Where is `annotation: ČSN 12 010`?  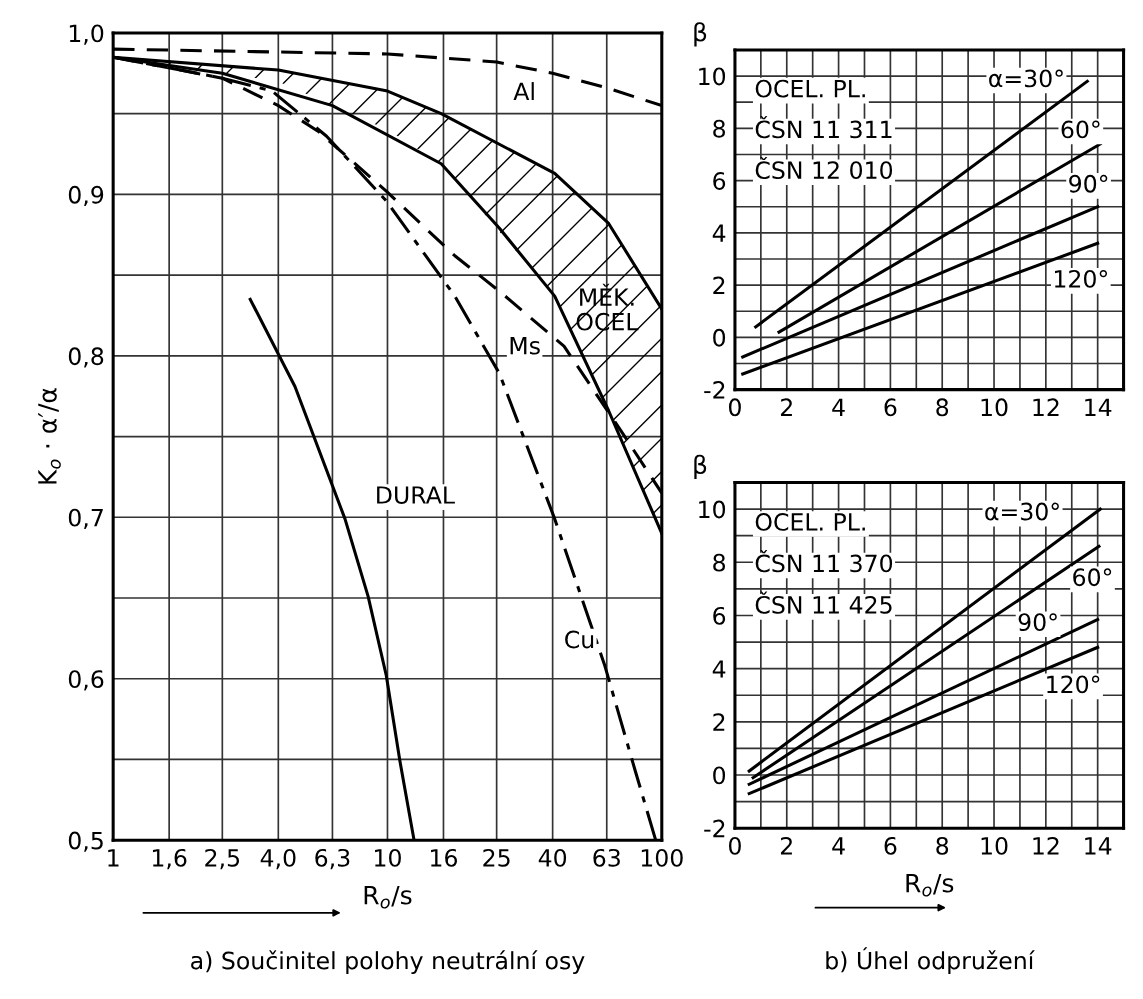
annotation: ČSN 12 010 is located at coordinates (824, 168).